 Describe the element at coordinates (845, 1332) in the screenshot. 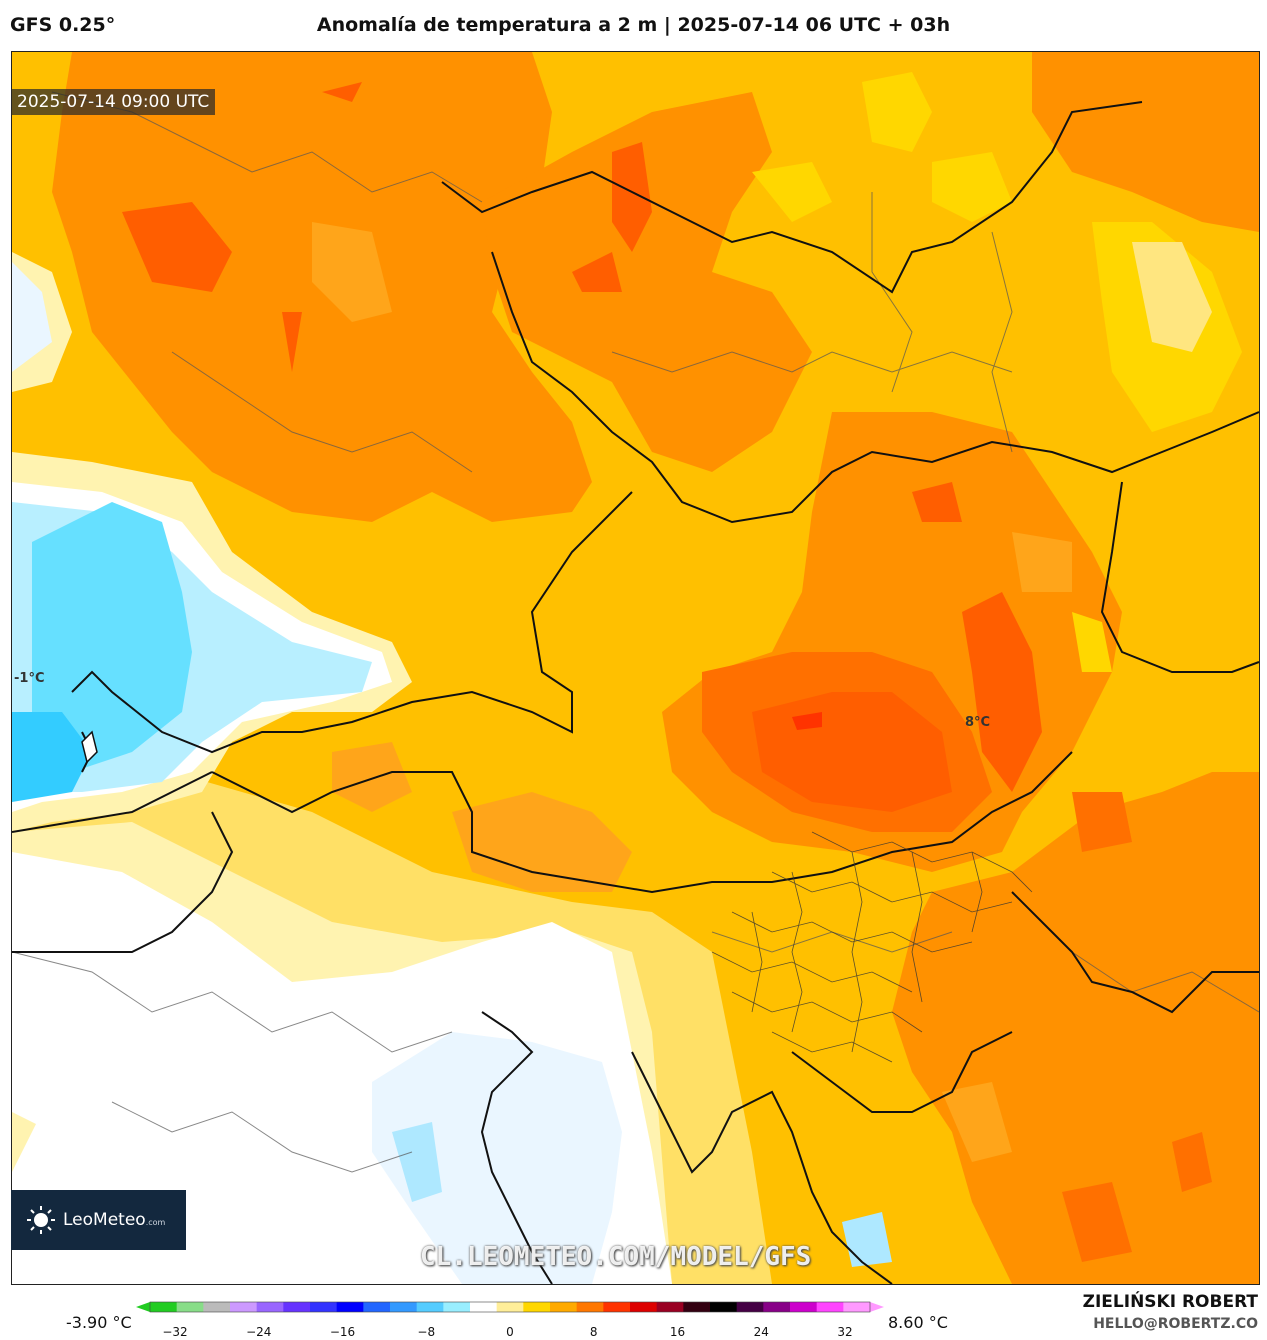

I see `colorbar-tick-label: 32` at that location.